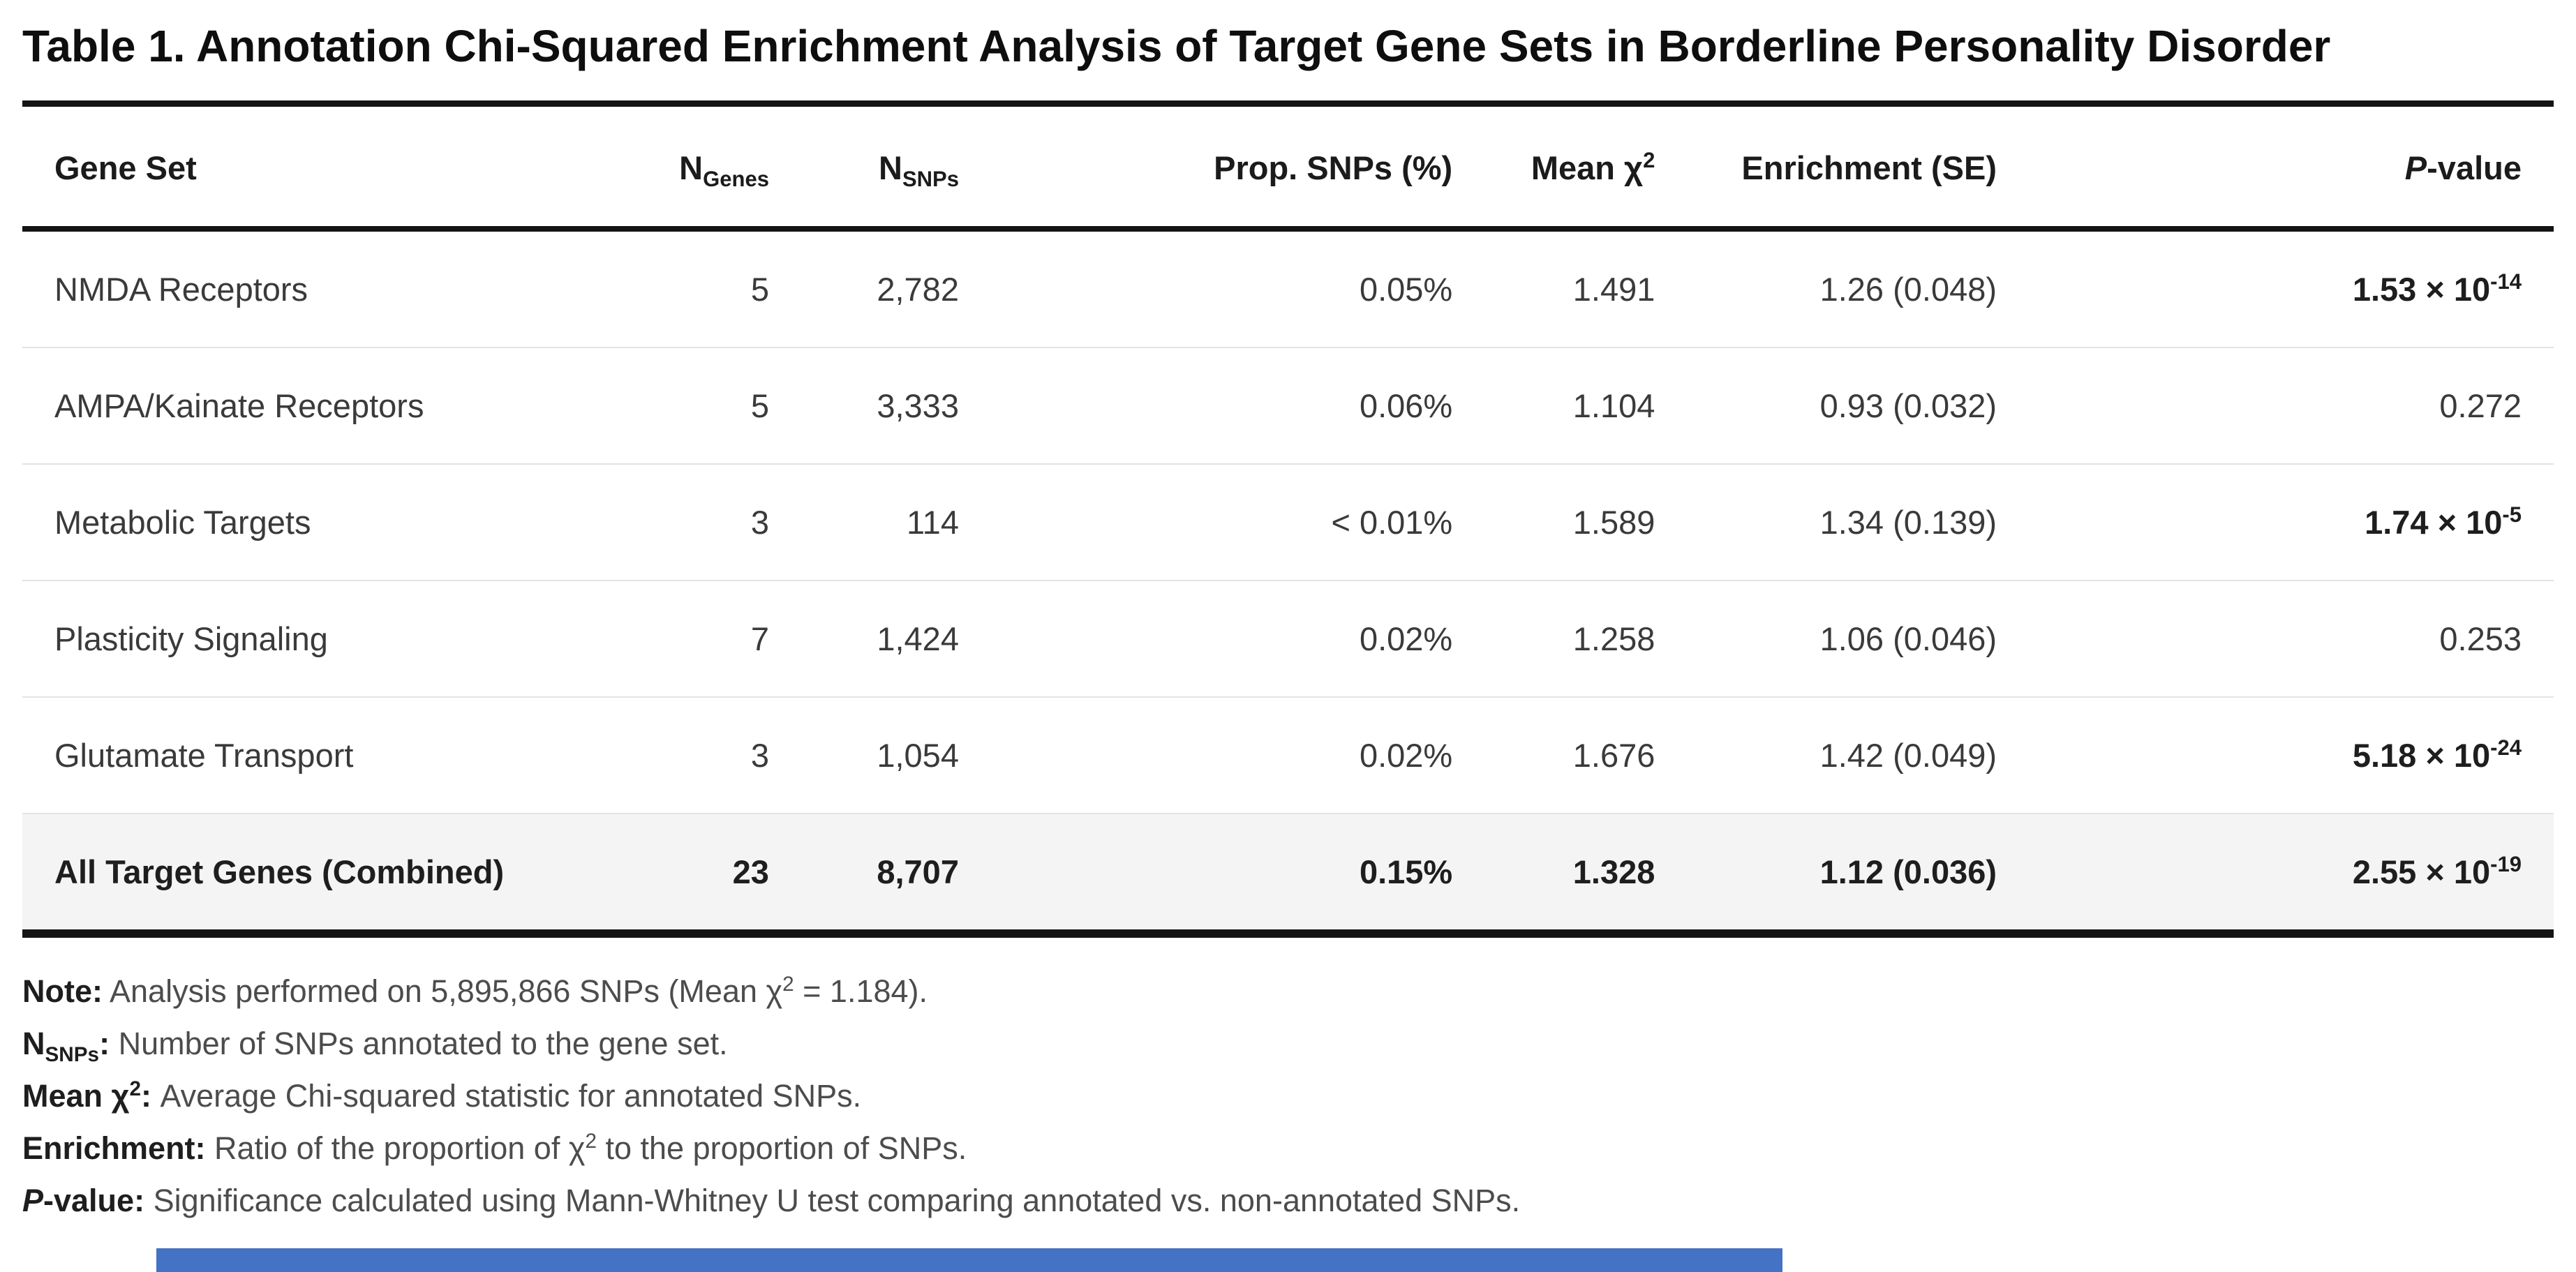  What do you see at coordinates (326, 288) in the screenshot?
I see `cell-gene-set: NMDA Receptors` at bounding box center [326, 288].